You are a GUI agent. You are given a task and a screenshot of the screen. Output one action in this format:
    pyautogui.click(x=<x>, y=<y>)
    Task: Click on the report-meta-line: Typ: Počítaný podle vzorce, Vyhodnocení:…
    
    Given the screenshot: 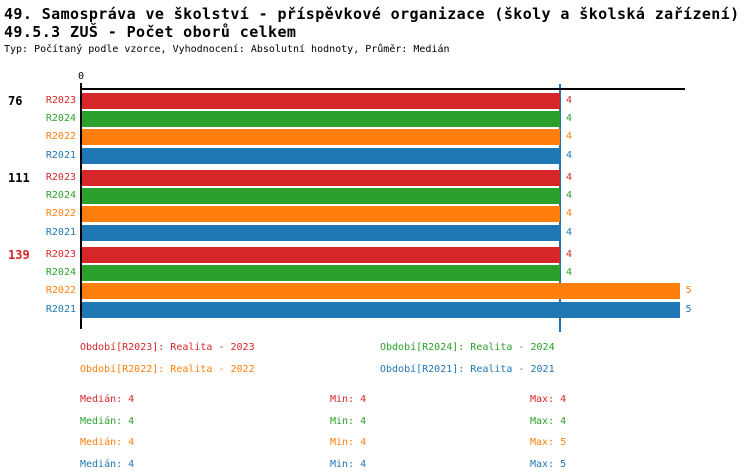 What is the action you would take?
    pyautogui.click(x=227, y=49)
    